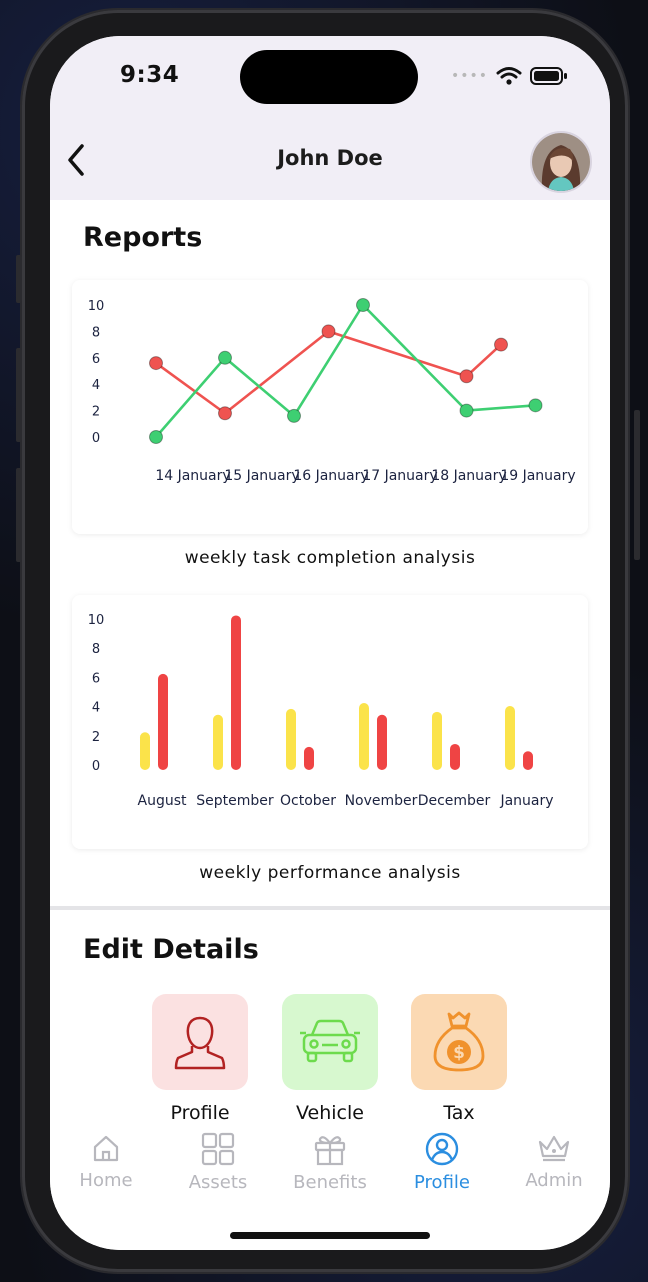 The height and width of the screenshot is (1282, 648). Describe the element at coordinates (308, 801) in the screenshot. I see `x-tick-label: October` at that location.